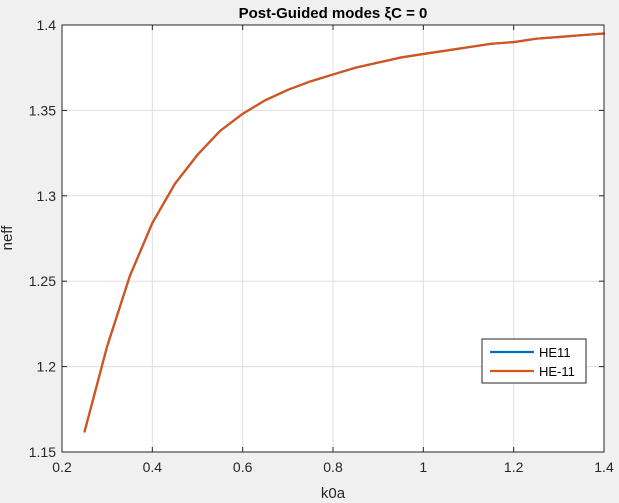 Image resolution: width=619 pixels, height=503 pixels. What do you see at coordinates (243, 467) in the screenshot?
I see `x-tick-label: 0.6` at bounding box center [243, 467].